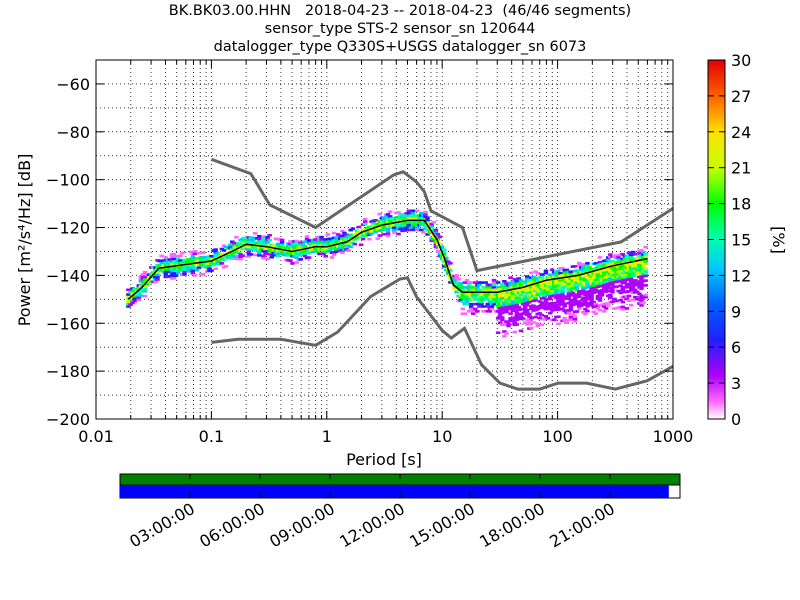 The width and height of the screenshot is (800, 600). What do you see at coordinates (741, 240) in the screenshot?
I see `colorbar-tick-label: 15` at bounding box center [741, 240].